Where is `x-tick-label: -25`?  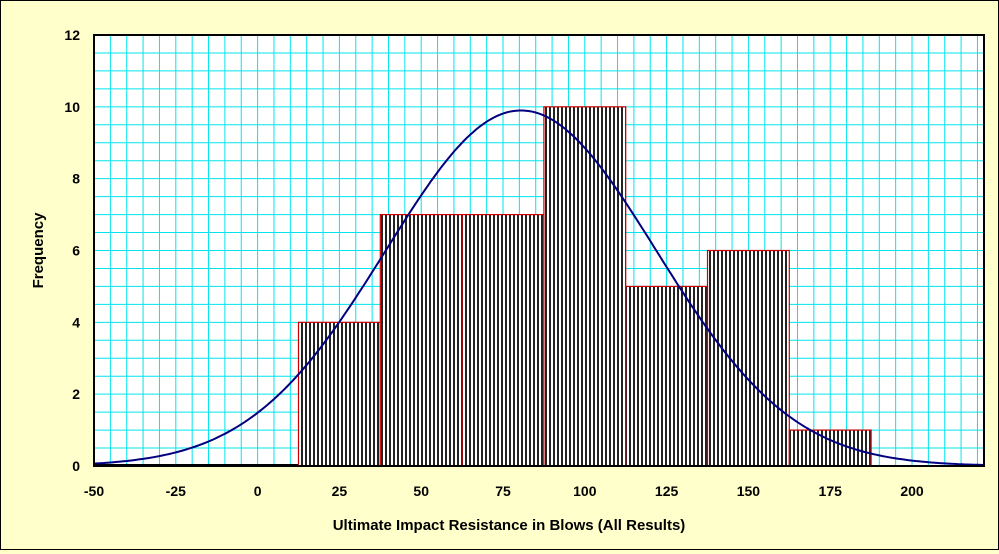 x-tick-label: -25 is located at coordinates (176, 491).